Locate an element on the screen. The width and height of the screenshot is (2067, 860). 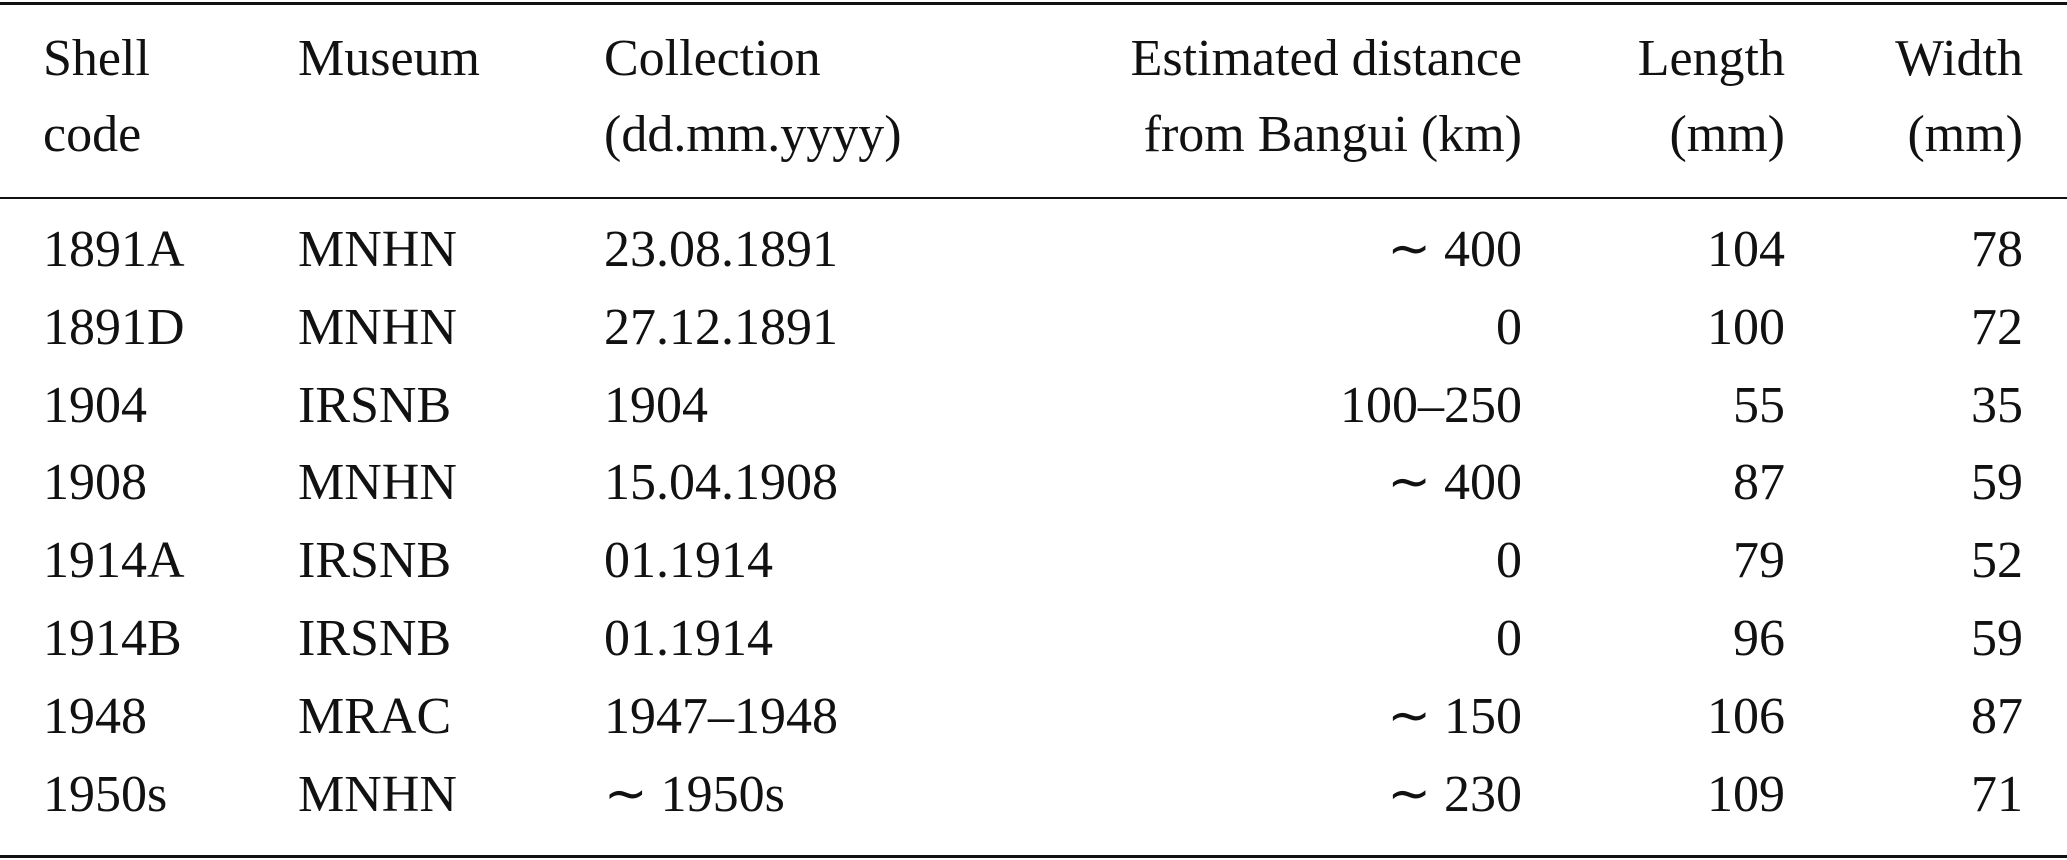
table-cell: 15.04.1908 is located at coordinates (721, 483).